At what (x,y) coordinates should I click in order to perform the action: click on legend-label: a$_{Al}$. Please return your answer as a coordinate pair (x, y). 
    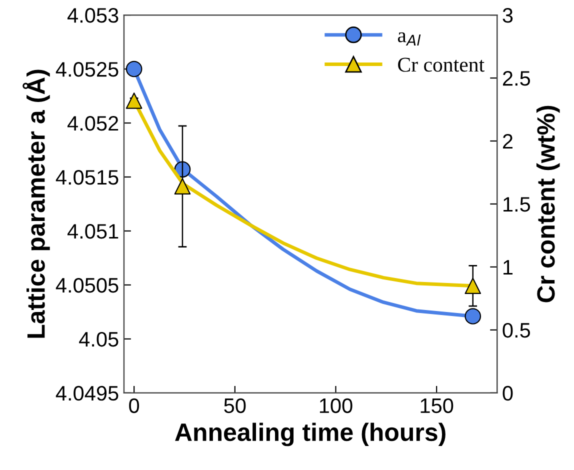
    Looking at the image, I should click on (409, 39).